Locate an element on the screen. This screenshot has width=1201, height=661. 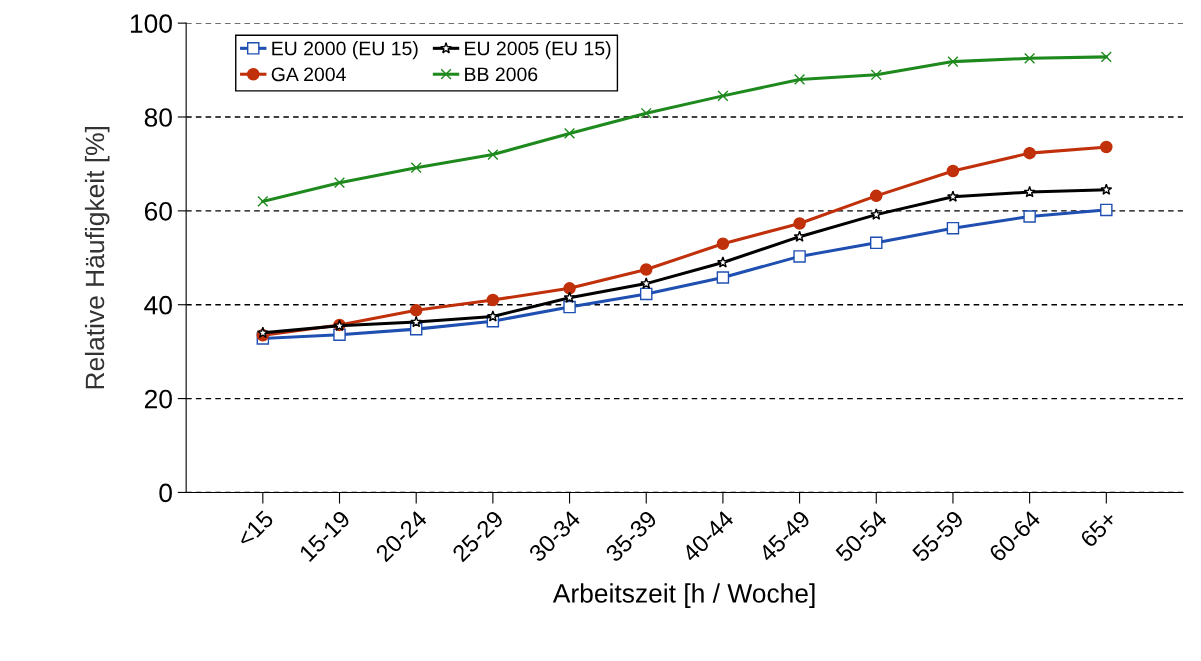
y-tick-label: 40 is located at coordinates (158, 305).